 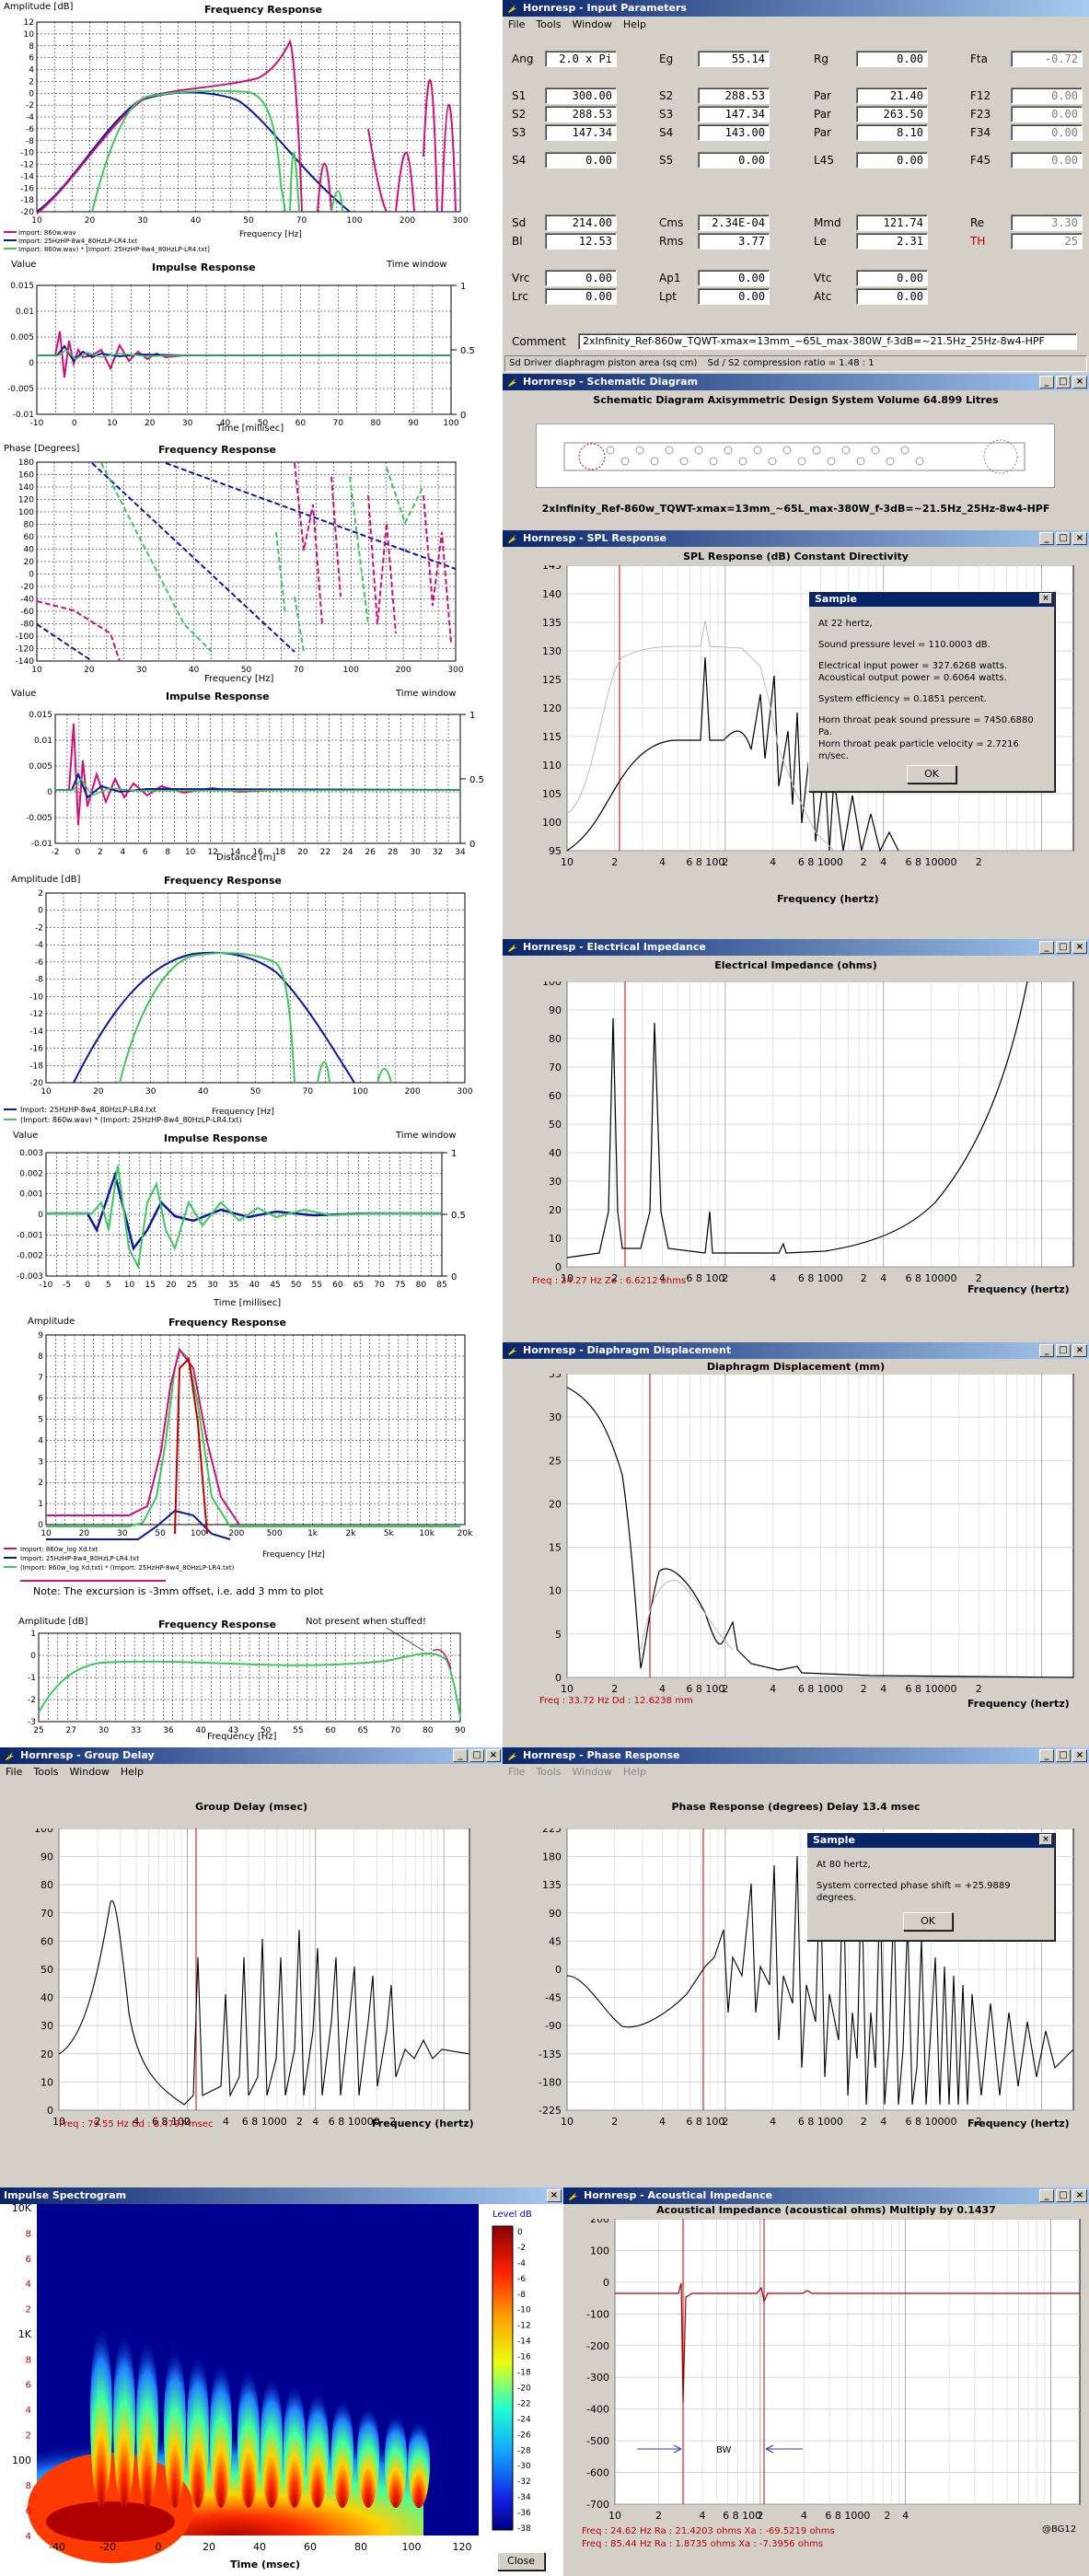 I want to click on plot7-legend-1: Import: 25HzHP-8w4_80HzLP-LR4.txt, so click(x=79, y=1558).